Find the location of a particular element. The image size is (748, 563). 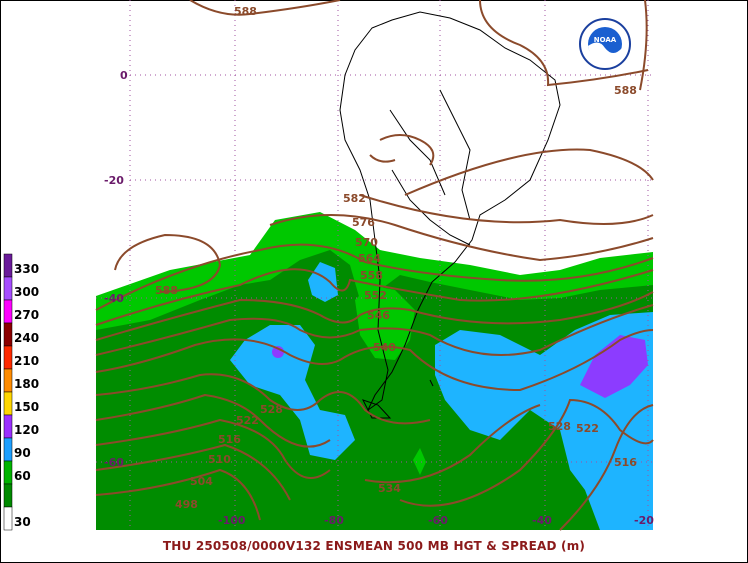

spread-inner-green is located at coordinates (385, 322).